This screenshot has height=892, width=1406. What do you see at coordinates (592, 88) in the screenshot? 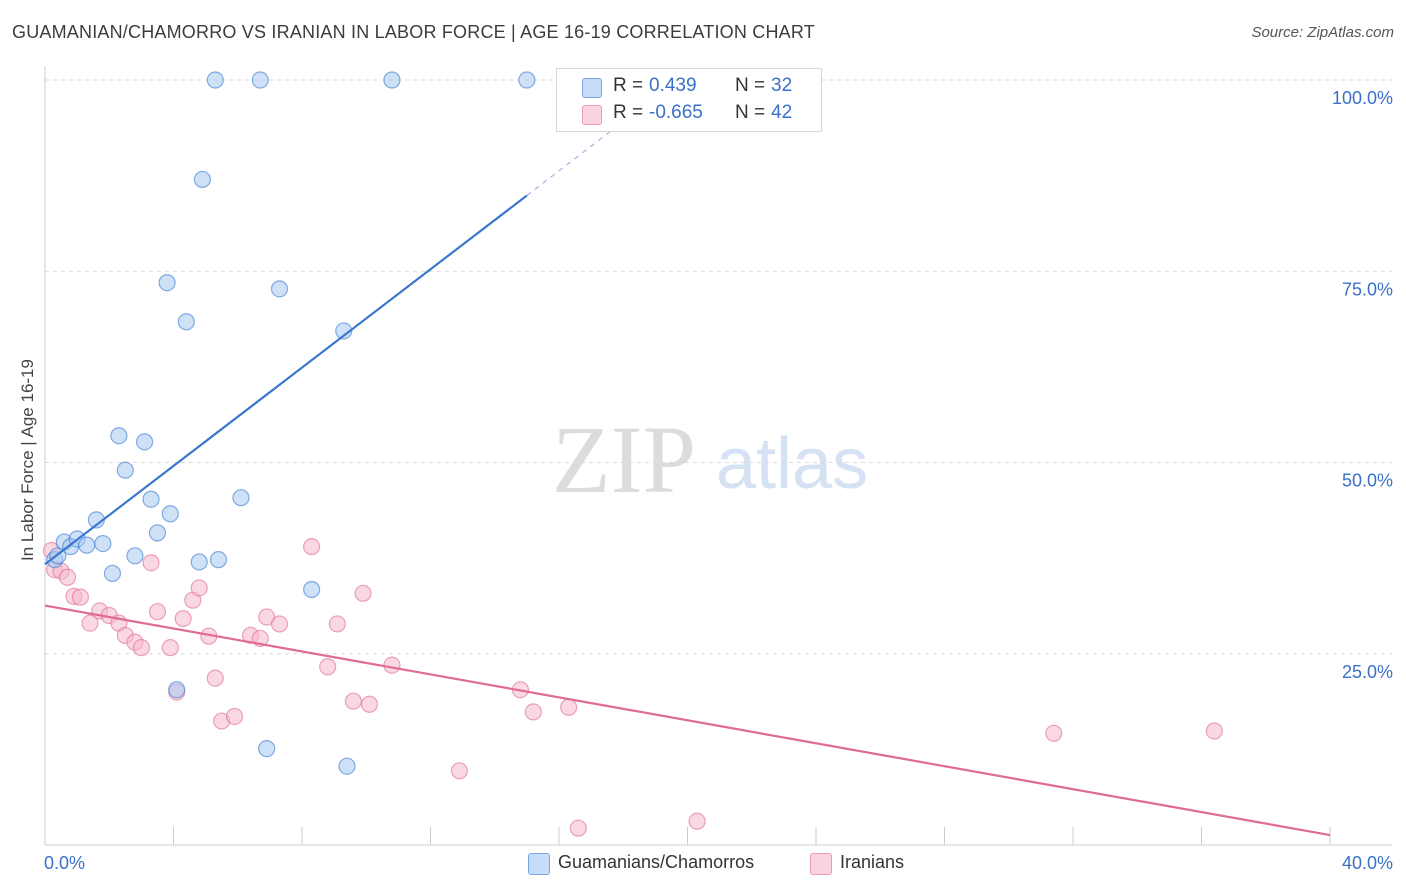
I see `legend-swatch-blue` at bounding box center [592, 88].